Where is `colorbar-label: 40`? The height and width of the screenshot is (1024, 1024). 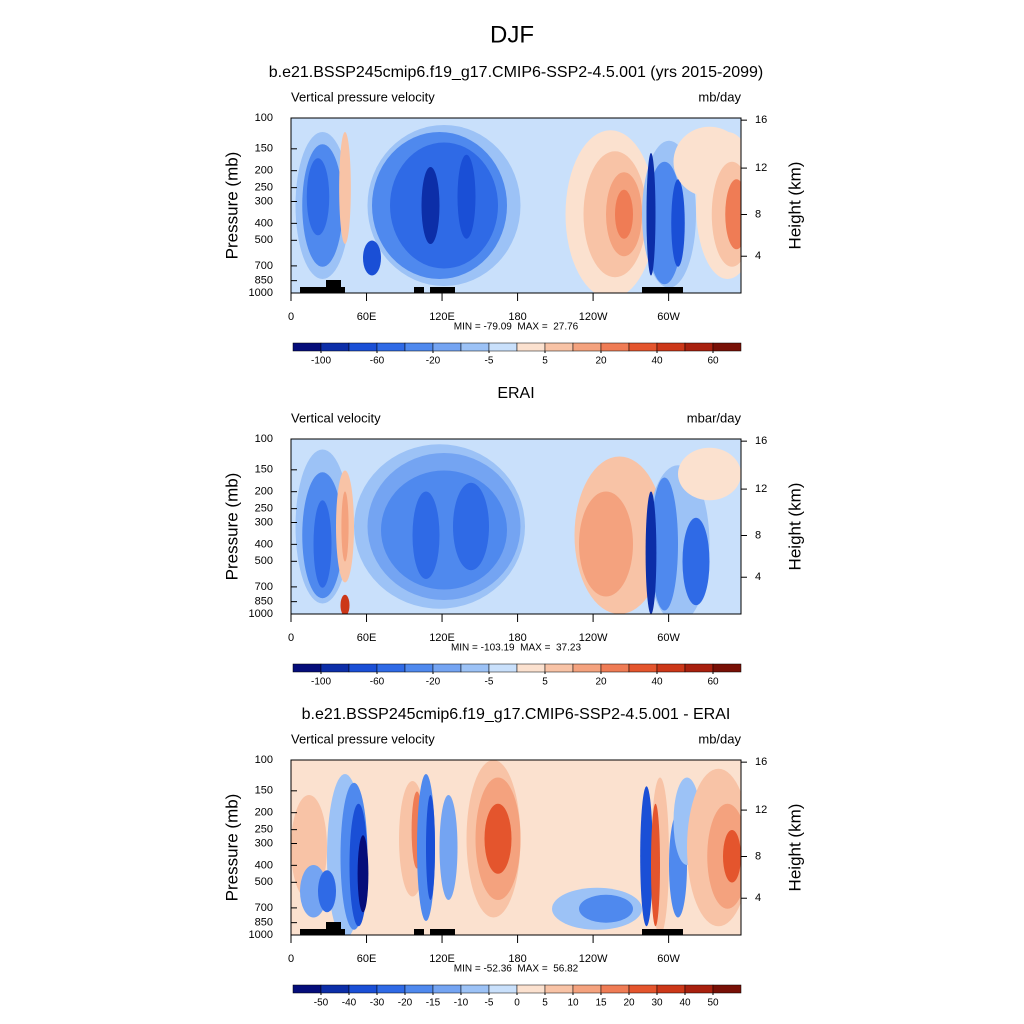
colorbar-label: 40 is located at coordinates (657, 682).